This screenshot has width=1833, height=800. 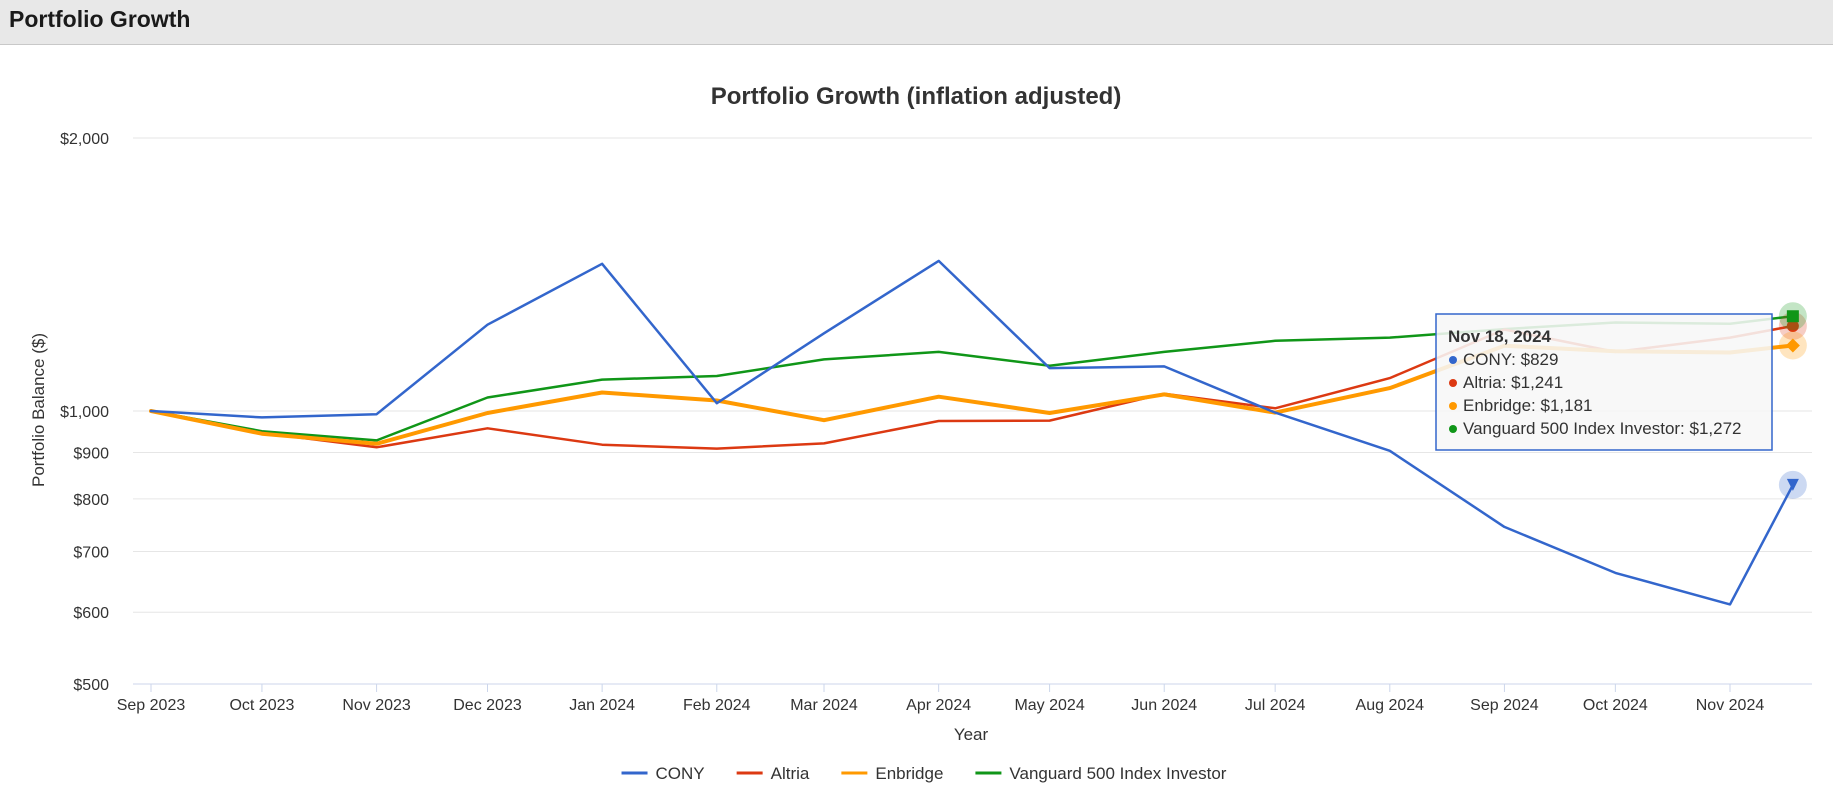 What do you see at coordinates (1275, 705) in the screenshot?
I see `x-tick-label: Jul 2024` at bounding box center [1275, 705].